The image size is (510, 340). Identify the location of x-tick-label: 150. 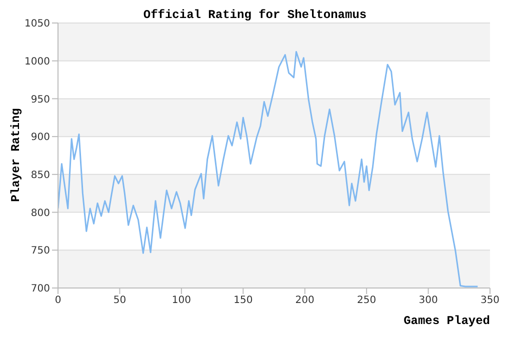
(243, 300).